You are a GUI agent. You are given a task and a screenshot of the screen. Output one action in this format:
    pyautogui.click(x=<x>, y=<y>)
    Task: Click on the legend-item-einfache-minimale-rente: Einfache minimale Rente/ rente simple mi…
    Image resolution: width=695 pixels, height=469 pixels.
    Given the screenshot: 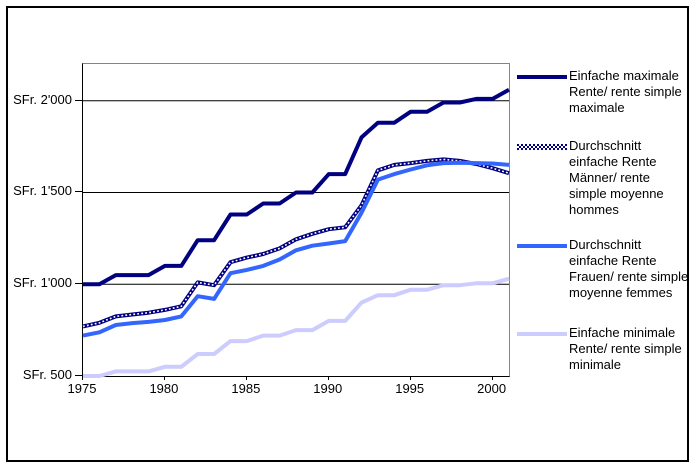 What is the action you would take?
    pyautogui.click(x=599, y=349)
    